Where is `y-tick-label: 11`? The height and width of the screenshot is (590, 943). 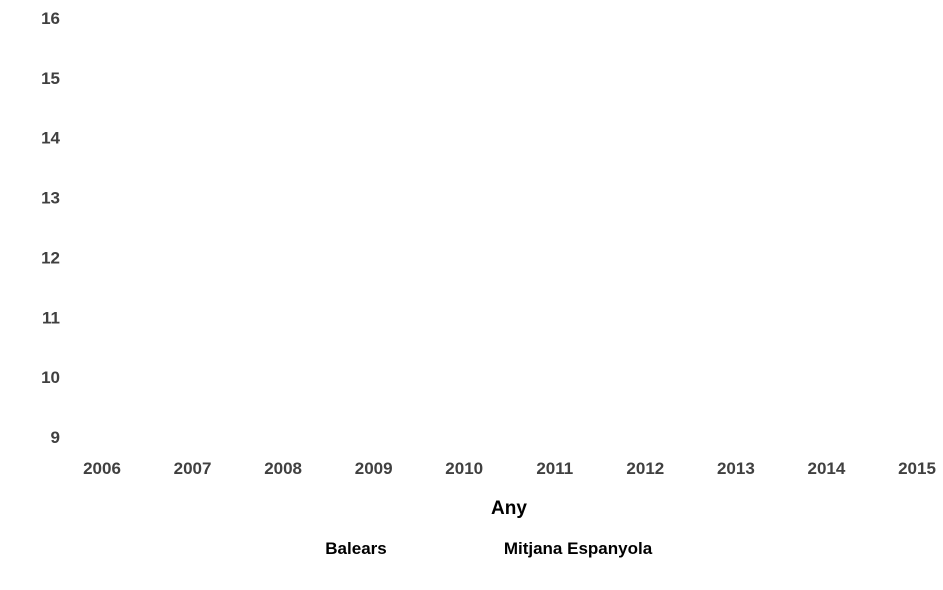 y-tick-label: 11 is located at coordinates (51, 317).